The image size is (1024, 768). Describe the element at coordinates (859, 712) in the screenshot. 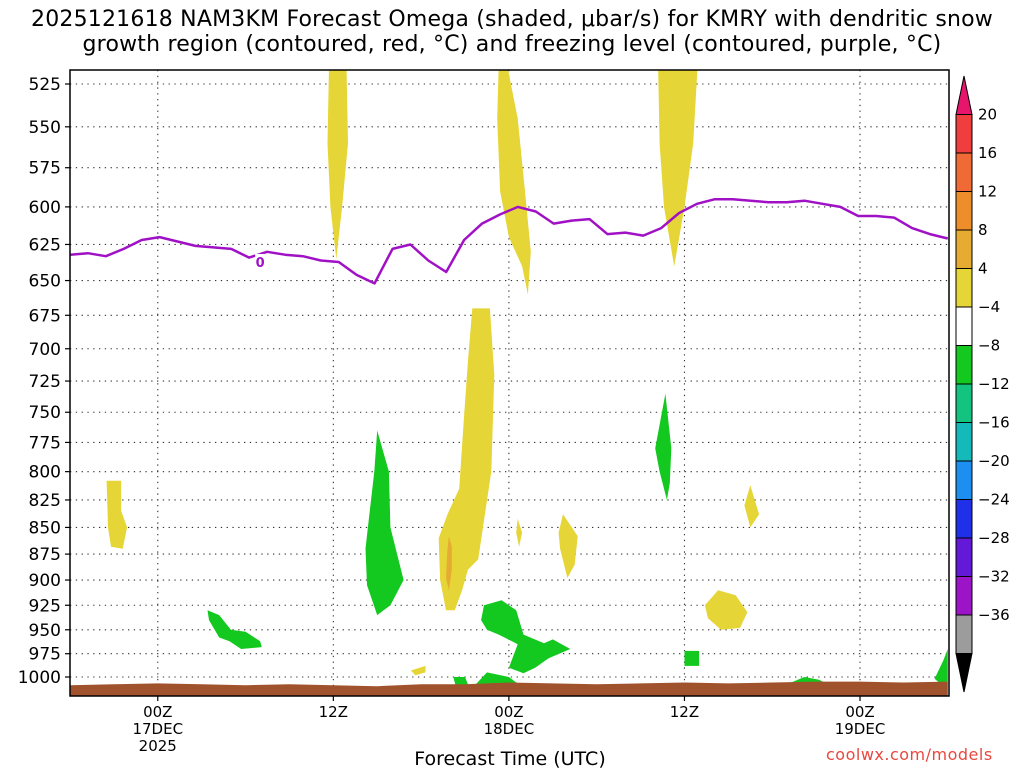

I see `x-tick-label-h54-0: 00Z` at that location.